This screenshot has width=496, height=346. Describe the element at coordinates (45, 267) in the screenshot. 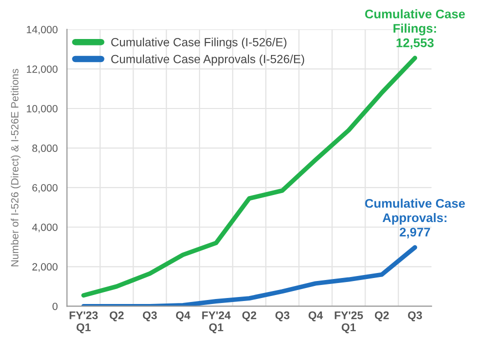

I see `y-tick-label: 2,000` at that location.